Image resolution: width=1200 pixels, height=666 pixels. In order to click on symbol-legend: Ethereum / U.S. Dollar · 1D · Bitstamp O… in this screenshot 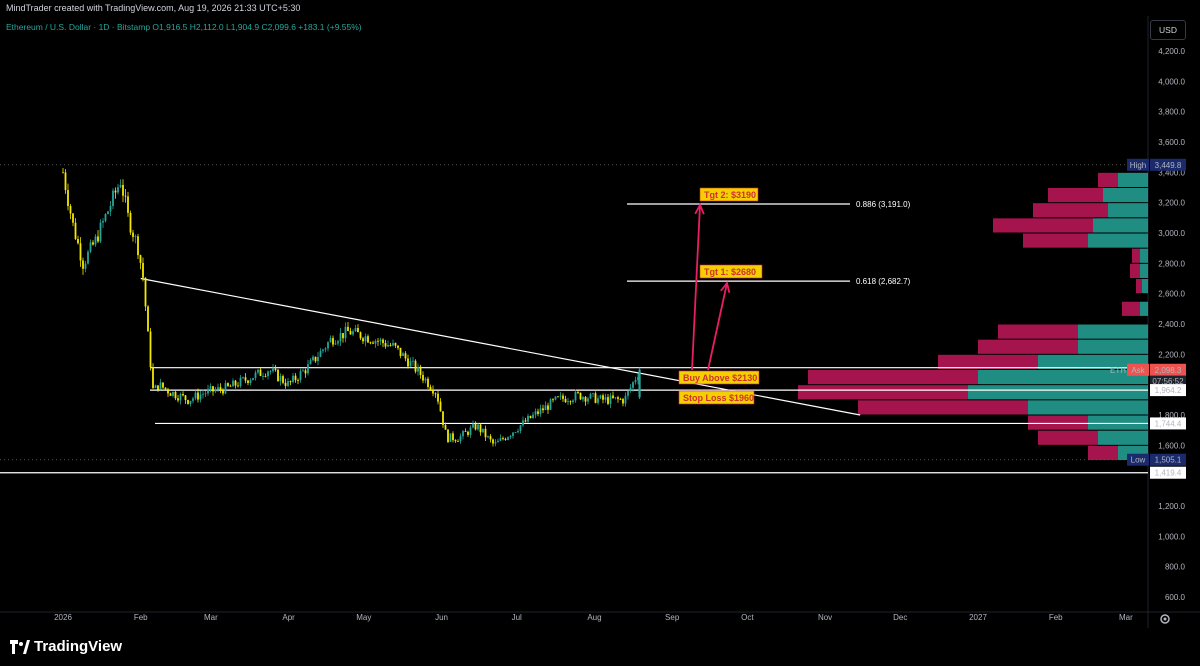, I will do `click(184, 27)`.